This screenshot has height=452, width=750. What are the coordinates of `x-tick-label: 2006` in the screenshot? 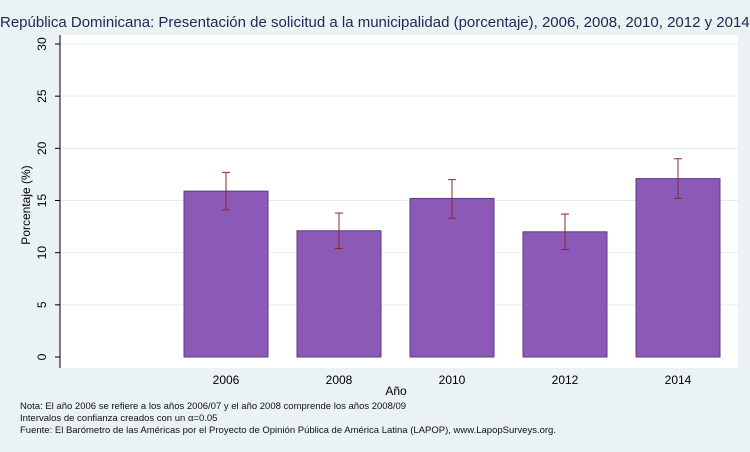 It's located at (226, 380).